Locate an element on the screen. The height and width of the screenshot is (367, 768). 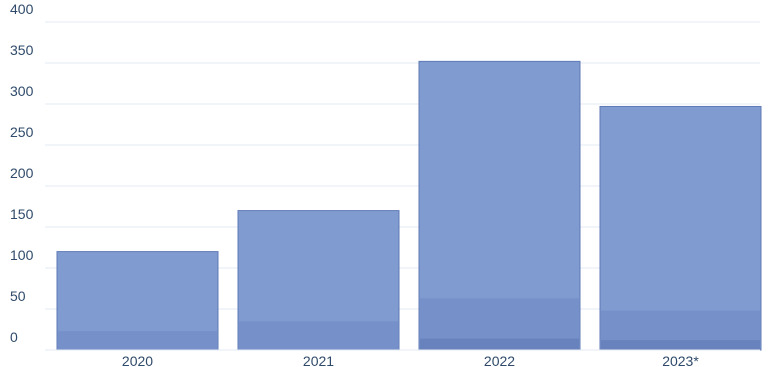
x-tick-label-0: 2020 is located at coordinates (137, 360).